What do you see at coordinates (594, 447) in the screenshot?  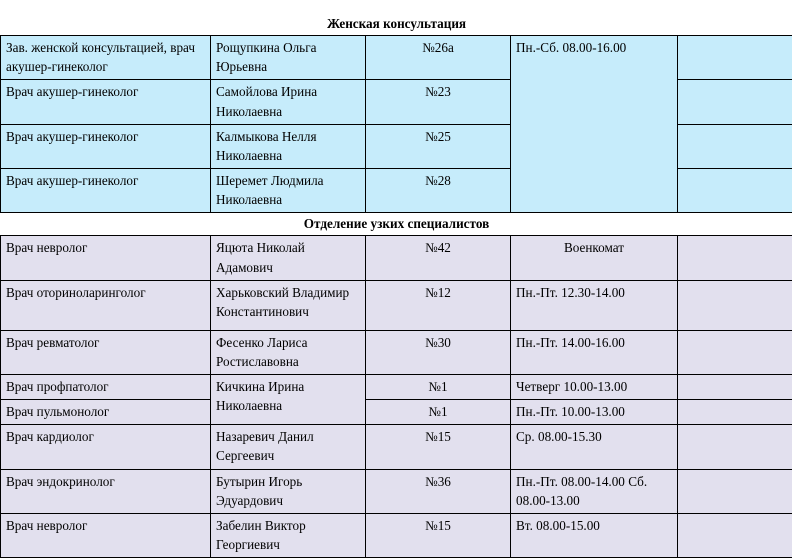 I see `cell-schedule: Ср. 08.00-15.30` at bounding box center [594, 447].